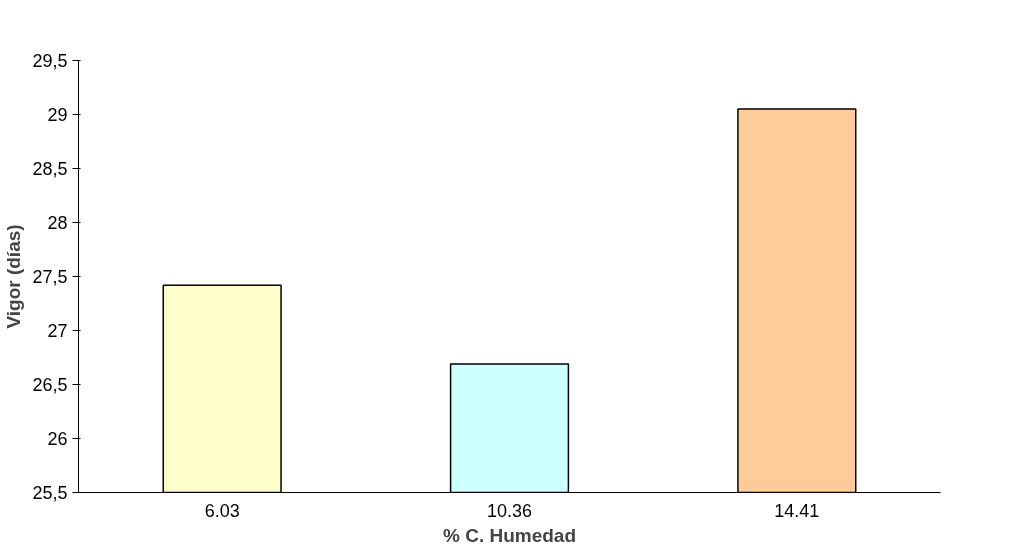 This screenshot has height=552, width=1034. Describe the element at coordinates (50, 385) in the screenshot. I see `y-tick-label: 26,5` at that location.